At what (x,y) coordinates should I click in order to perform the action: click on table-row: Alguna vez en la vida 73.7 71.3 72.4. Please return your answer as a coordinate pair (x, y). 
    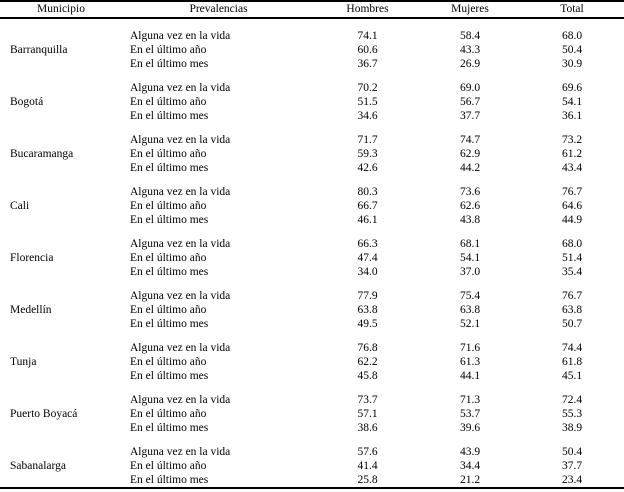
    Looking at the image, I should click on (312, 395).